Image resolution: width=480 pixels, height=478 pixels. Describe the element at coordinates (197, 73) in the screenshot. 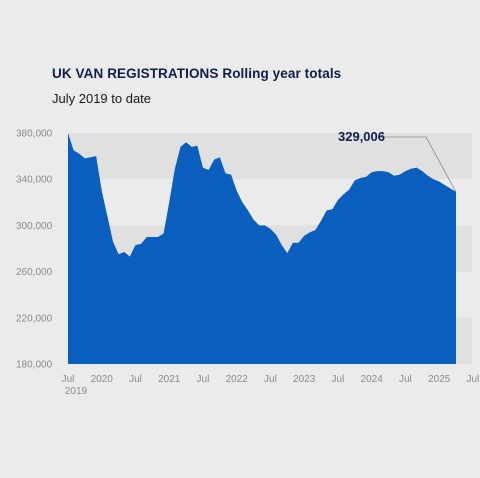

I see `chart-title: UK VAN REGISTRATIONS Rolling year totals` at that location.